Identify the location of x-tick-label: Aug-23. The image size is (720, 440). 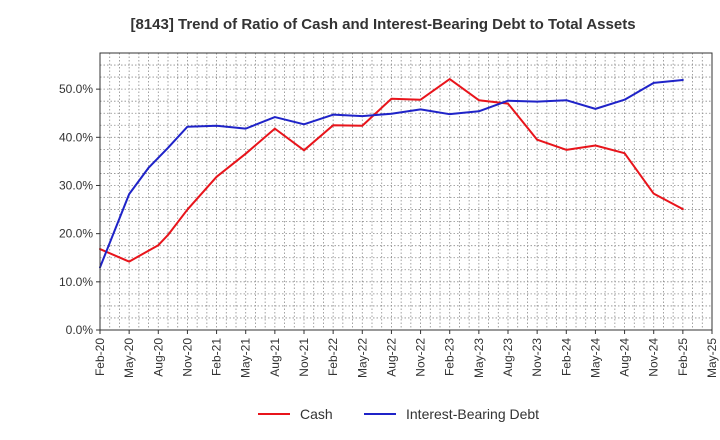
(508, 357).